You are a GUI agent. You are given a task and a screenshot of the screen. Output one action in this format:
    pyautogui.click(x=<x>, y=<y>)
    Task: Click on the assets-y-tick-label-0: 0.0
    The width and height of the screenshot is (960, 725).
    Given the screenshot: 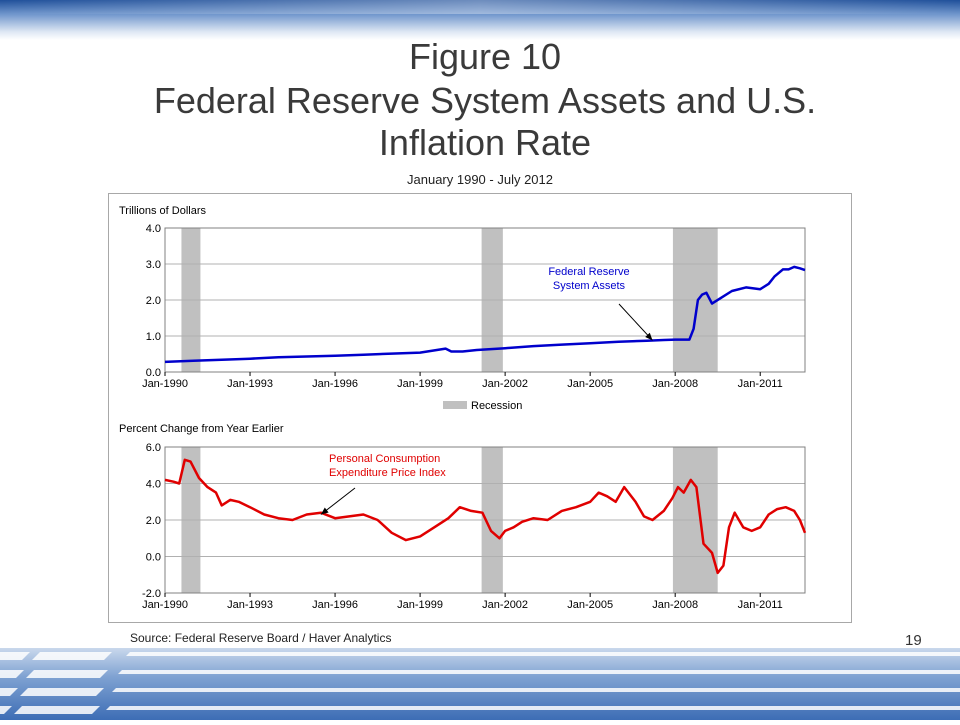 What is the action you would take?
    pyautogui.click(x=153, y=373)
    